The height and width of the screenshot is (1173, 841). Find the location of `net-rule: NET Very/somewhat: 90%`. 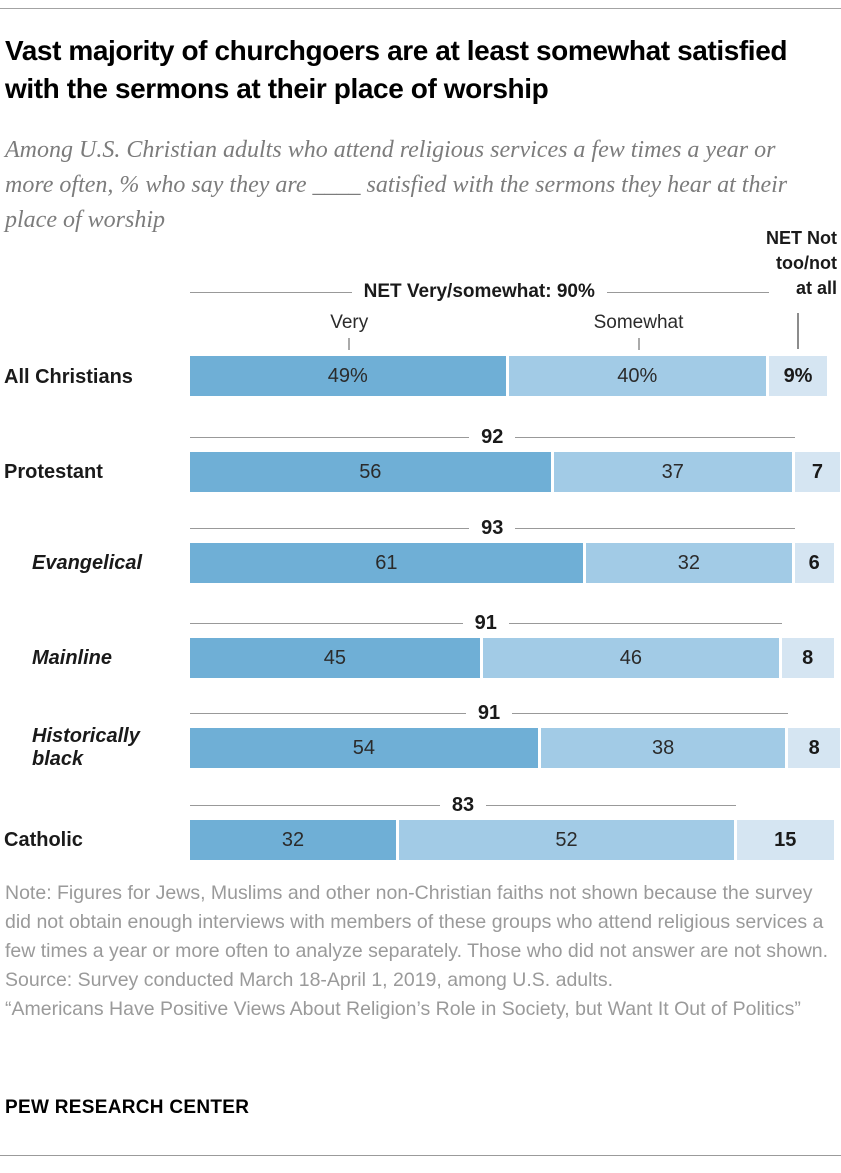

net-rule: NET Very/somewhat: 90% is located at coordinates (479, 292).